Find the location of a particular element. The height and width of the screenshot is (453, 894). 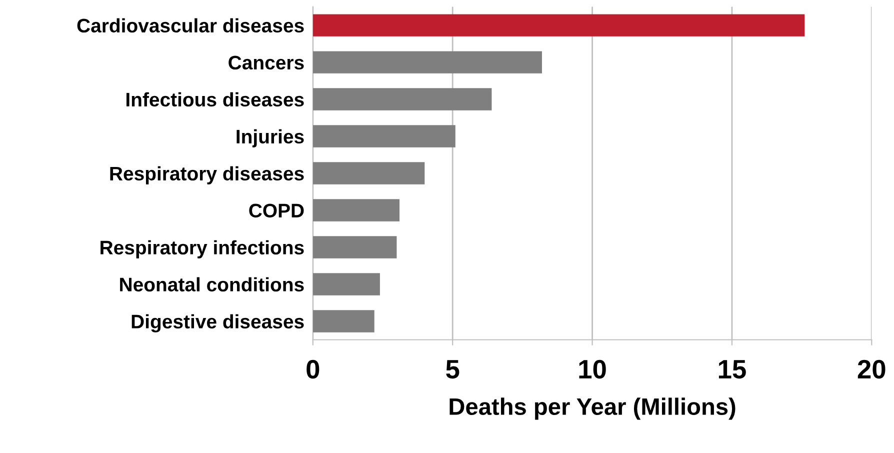

y-tick-label: Injuries is located at coordinates (270, 138).